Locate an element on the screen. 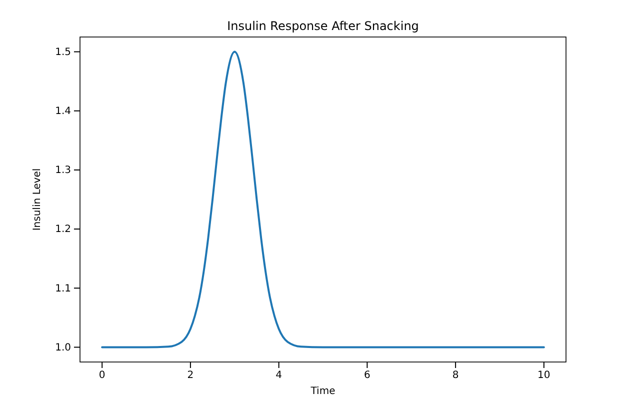 This screenshot has width=640, height=406. y-tick-label: 1.5 is located at coordinates (63, 52).